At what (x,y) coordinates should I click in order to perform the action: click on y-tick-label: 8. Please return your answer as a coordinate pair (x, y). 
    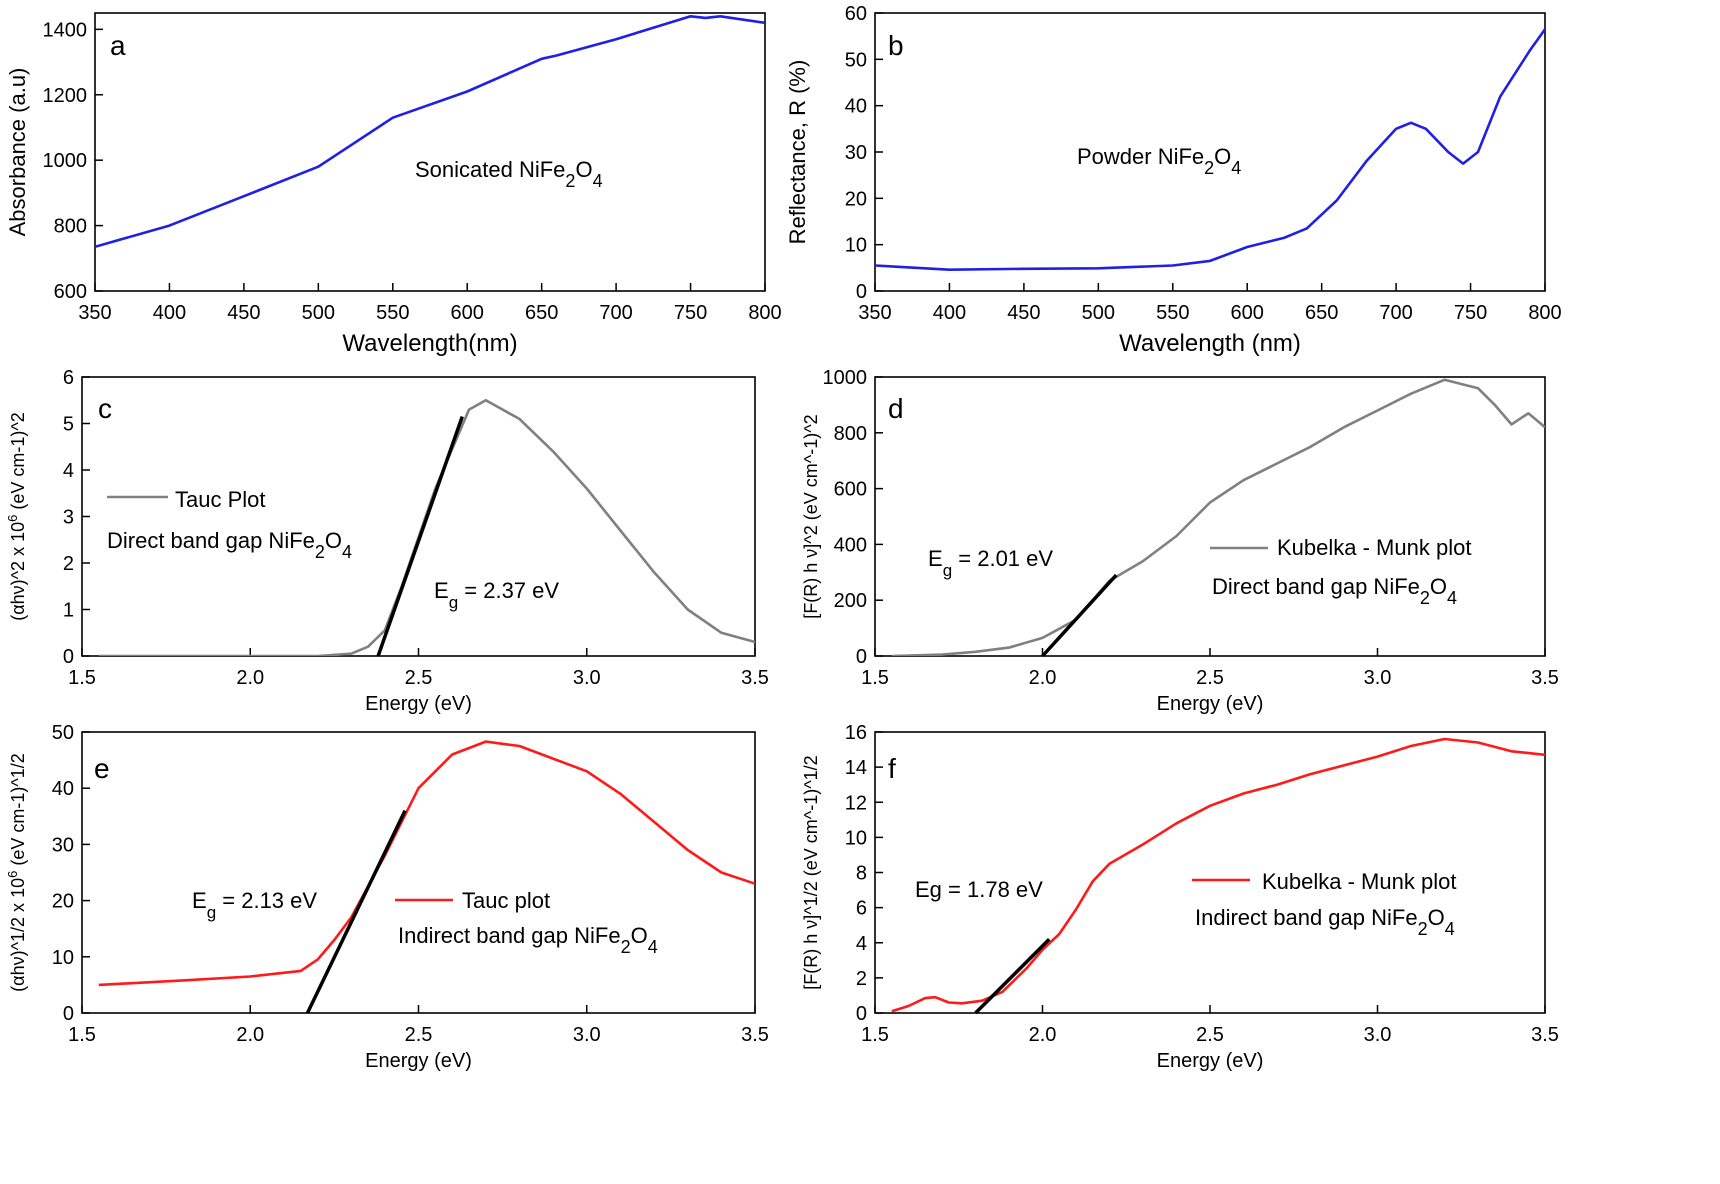
    Looking at the image, I should click on (861, 874).